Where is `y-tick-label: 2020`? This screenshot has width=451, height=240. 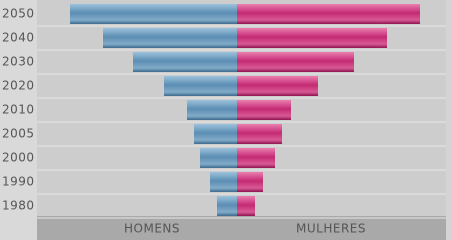
y-tick-label: 2020 is located at coordinates (18, 86).